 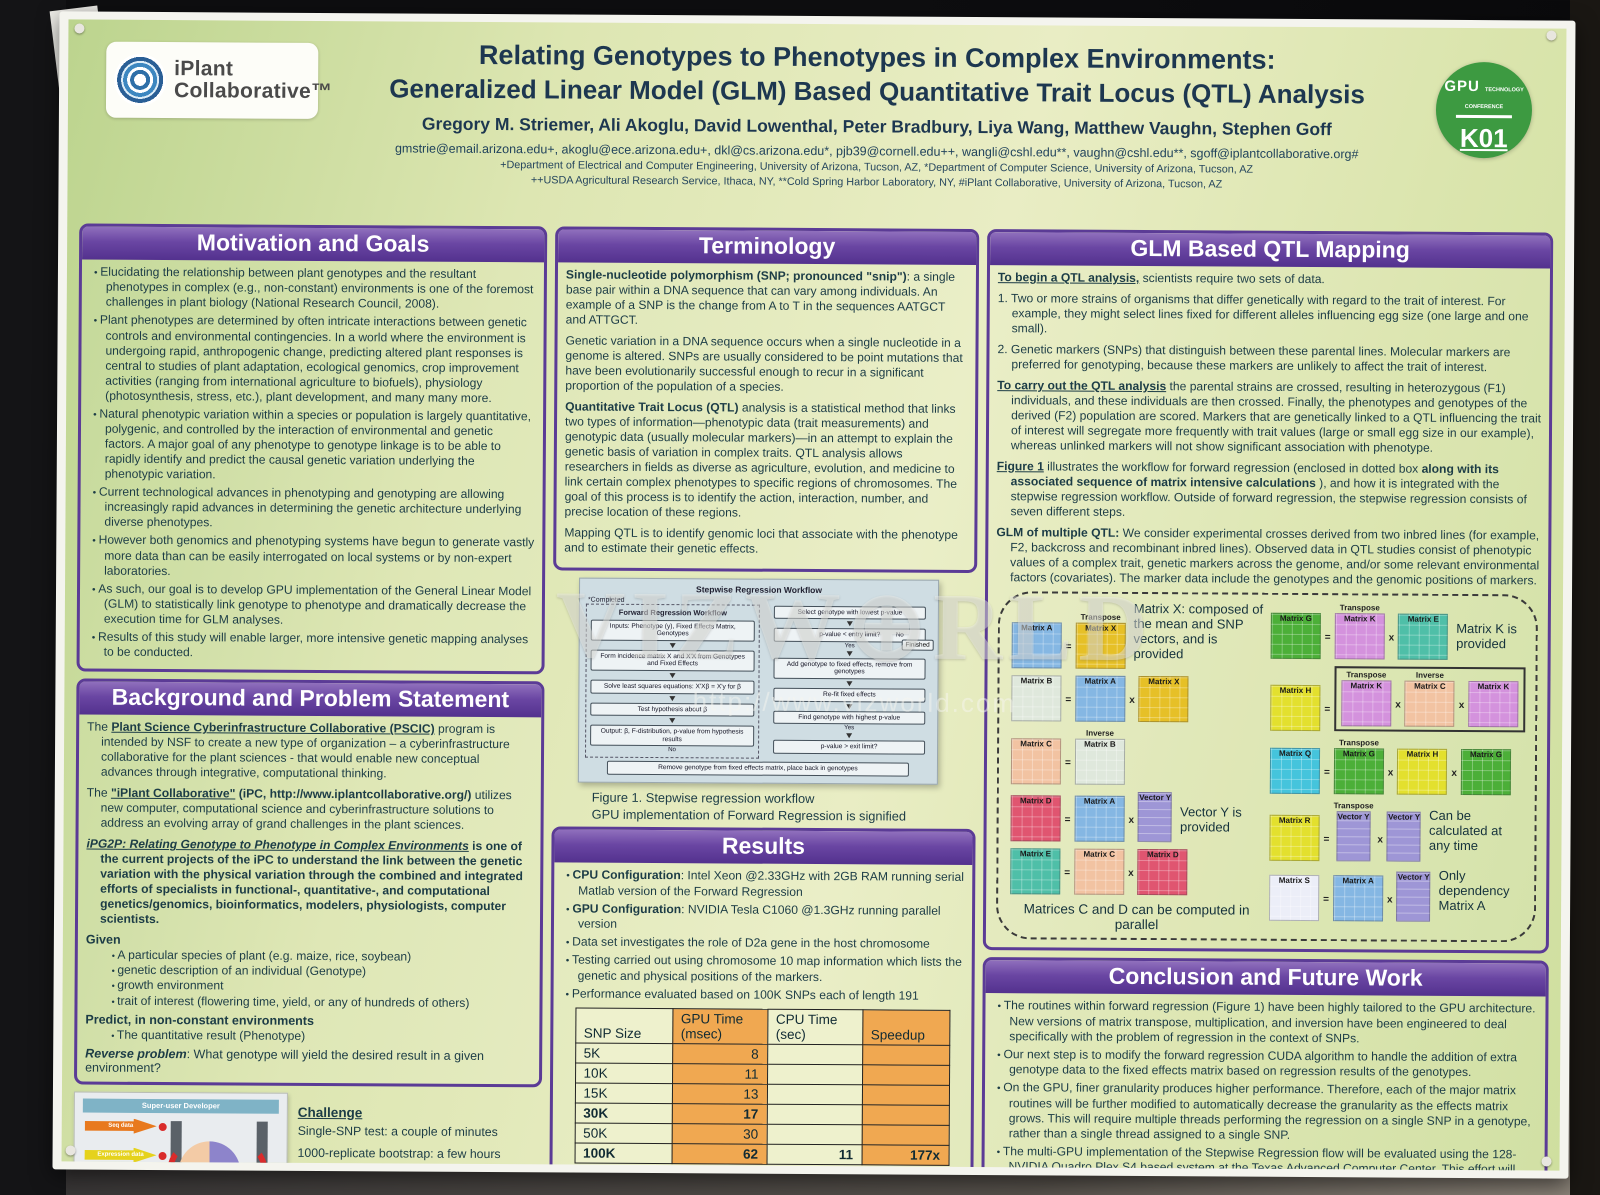 What do you see at coordinates (1294, 897) in the screenshot?
I see `matrix-tile: Matrix S` at bounding box center [1294, 897].